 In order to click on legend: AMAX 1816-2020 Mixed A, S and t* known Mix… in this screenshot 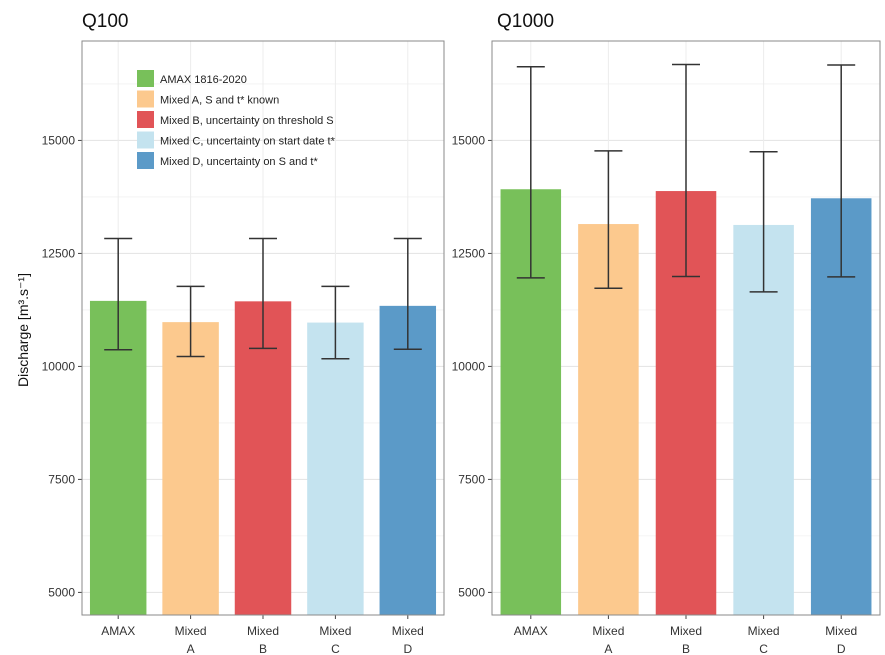, I will do `click(236, 119)`.